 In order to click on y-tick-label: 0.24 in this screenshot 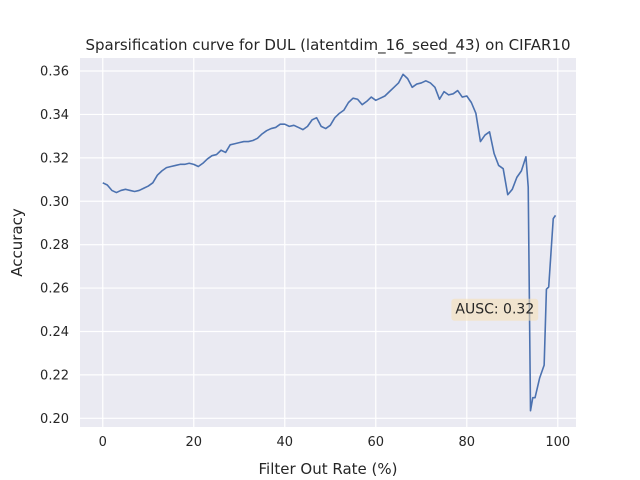, I will do `click(54, 332)`.